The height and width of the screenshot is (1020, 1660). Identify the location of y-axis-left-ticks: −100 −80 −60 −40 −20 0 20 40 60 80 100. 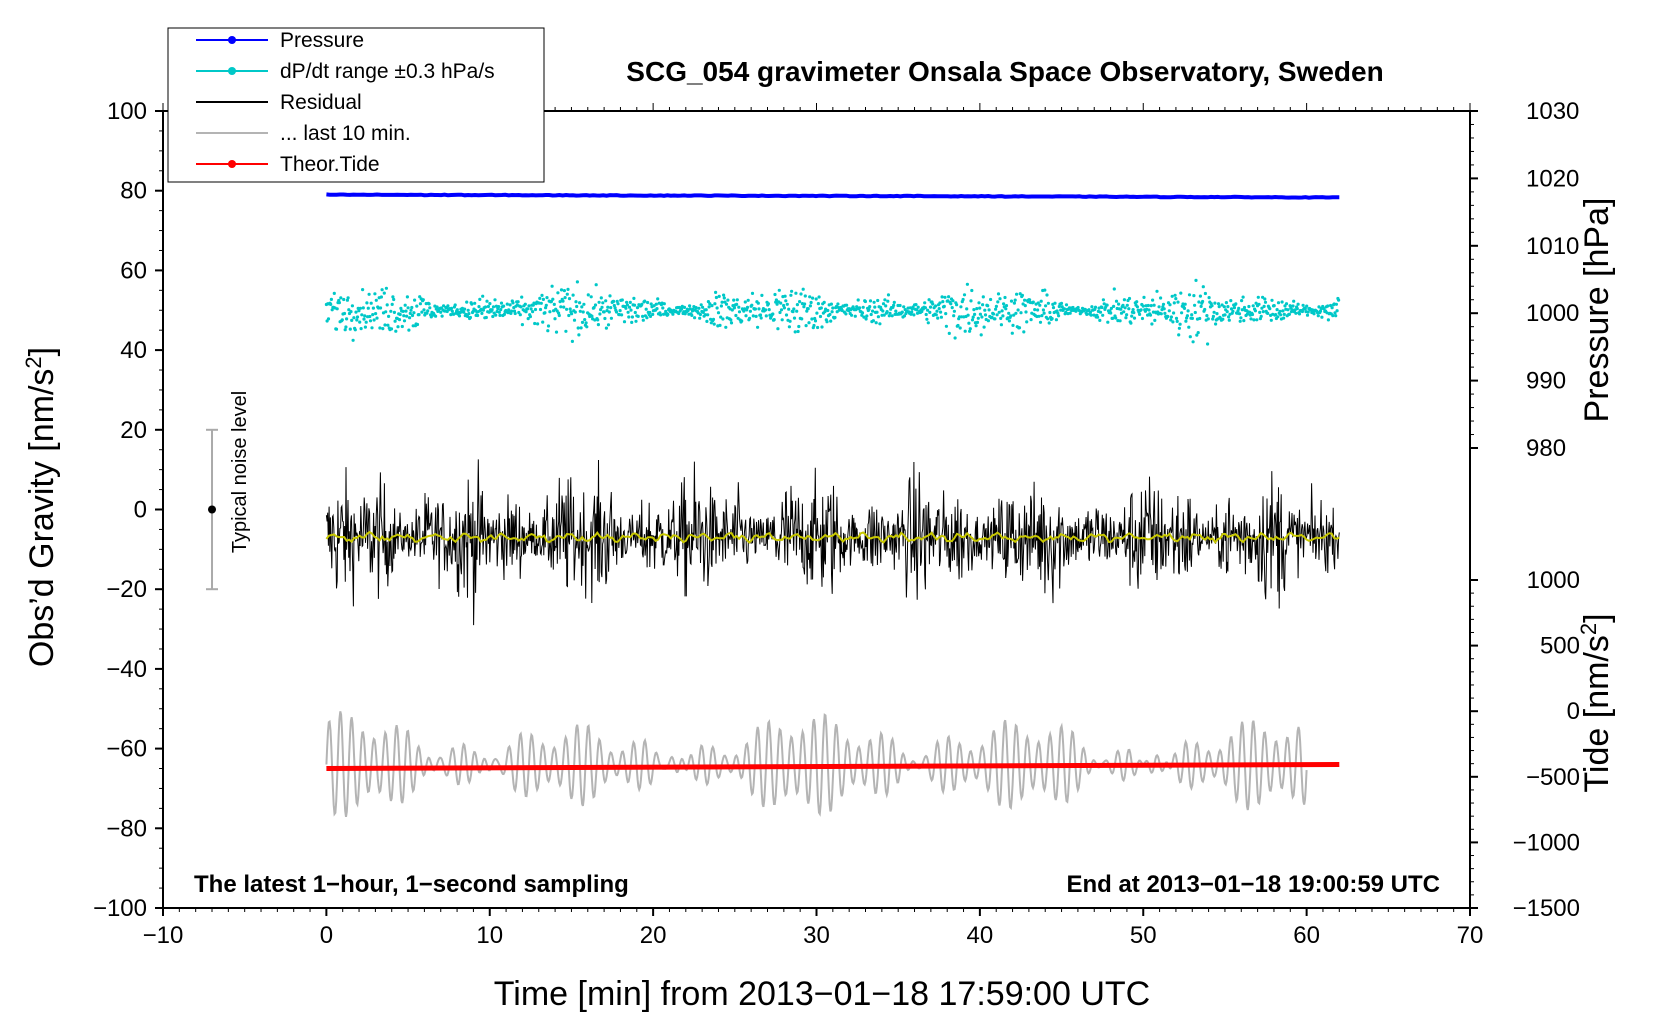
(128, 510).